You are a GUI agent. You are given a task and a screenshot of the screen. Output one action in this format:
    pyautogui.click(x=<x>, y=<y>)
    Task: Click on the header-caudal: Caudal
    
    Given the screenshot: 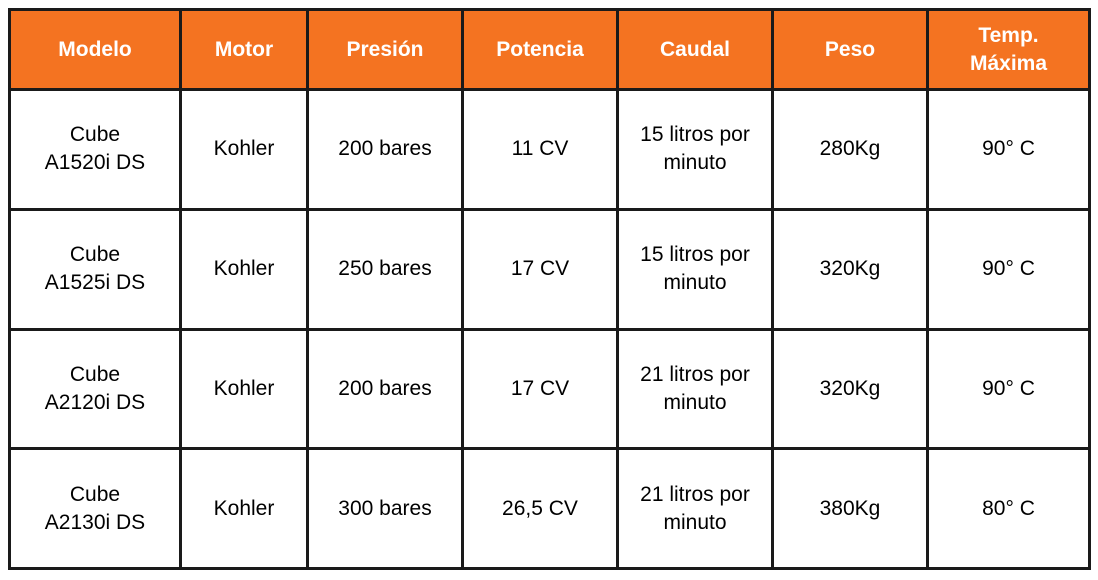 What is the action you would take?
    pyautogui.click(x=695, y=49)
    